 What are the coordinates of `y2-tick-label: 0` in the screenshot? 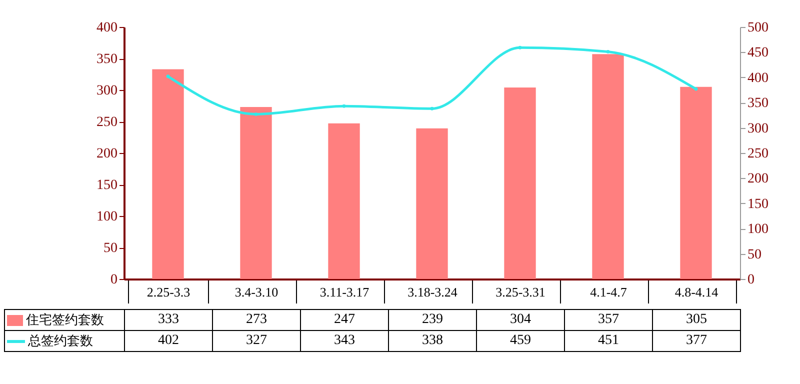 It's located at (751, 280).